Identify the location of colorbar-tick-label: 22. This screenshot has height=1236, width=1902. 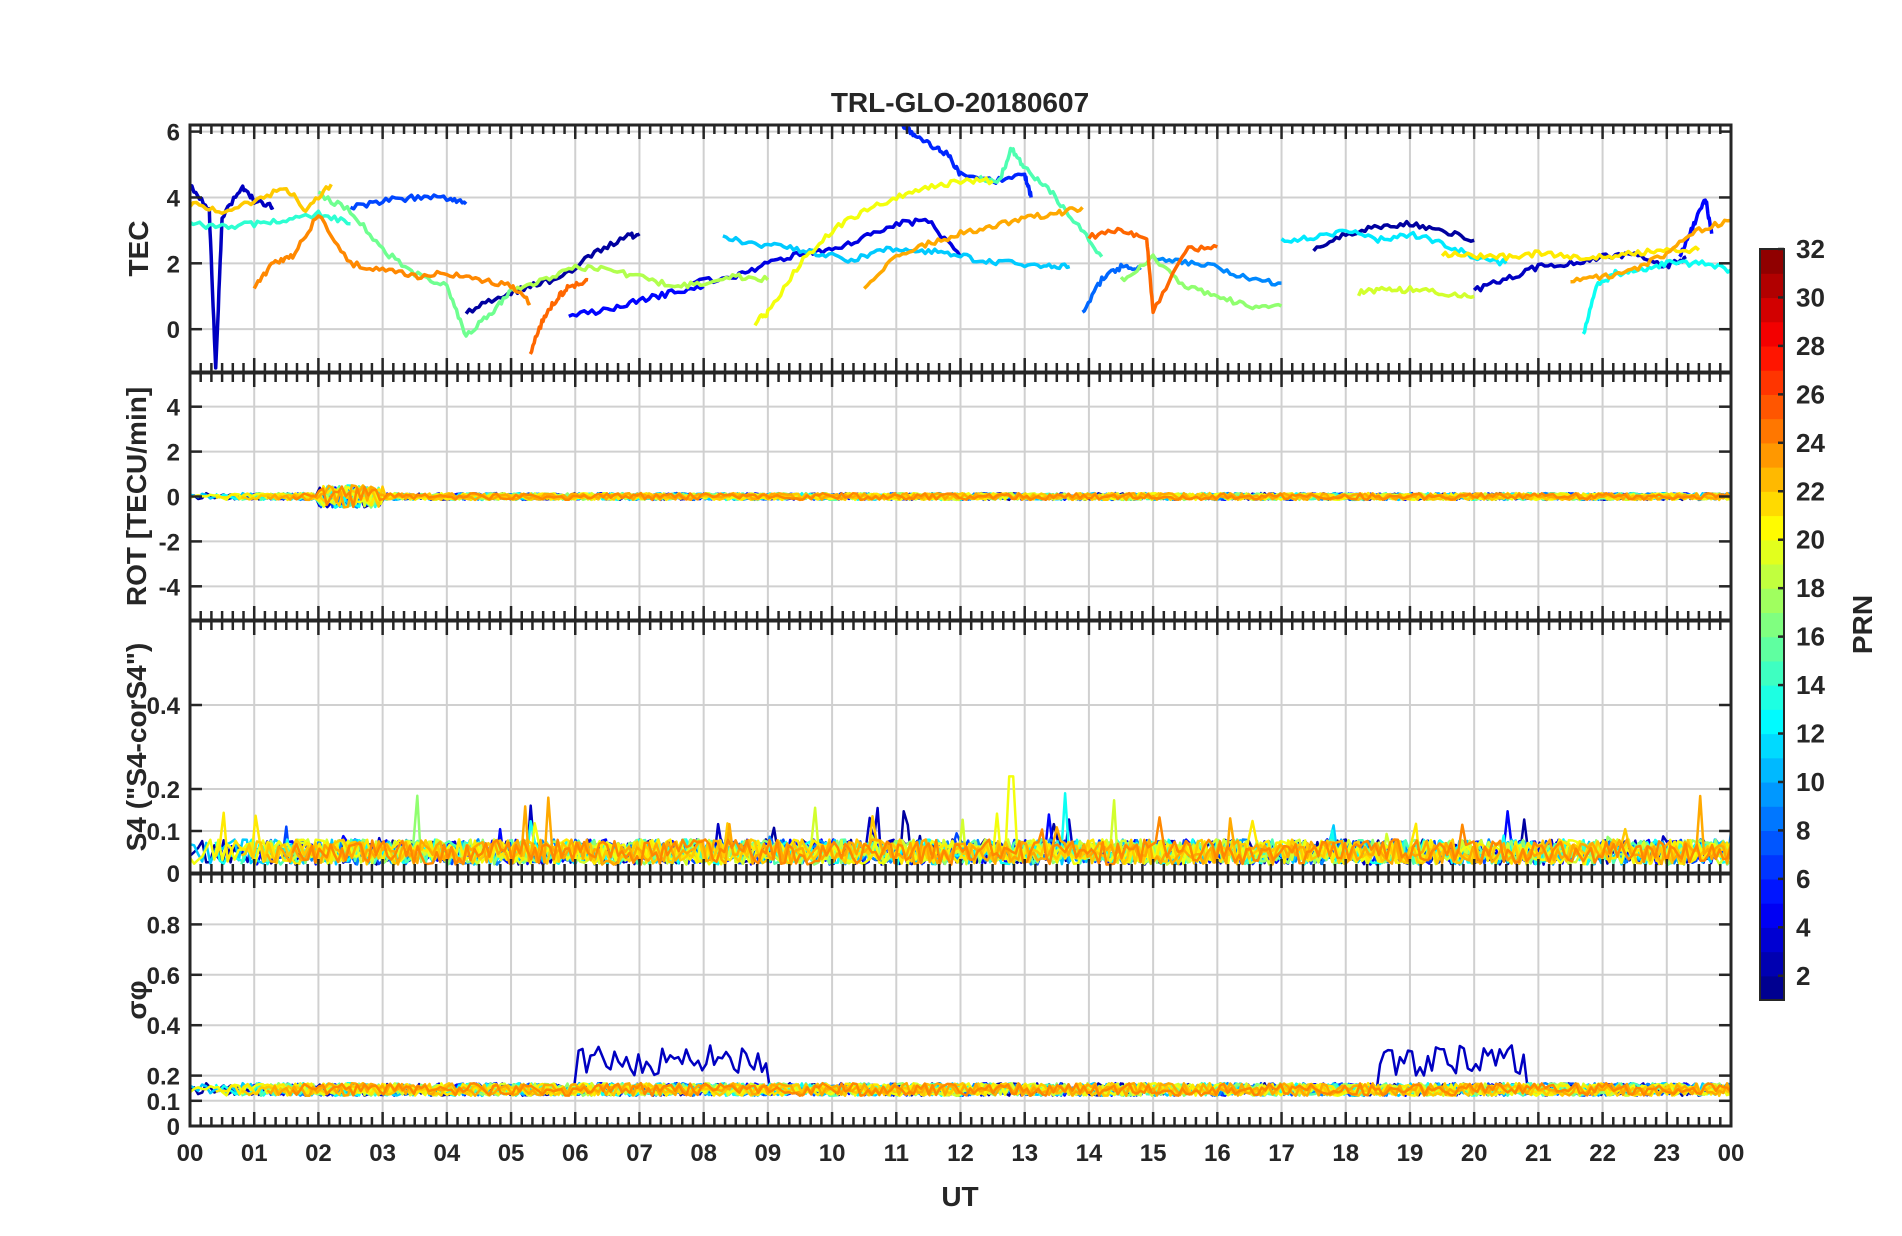
(1810, 491).